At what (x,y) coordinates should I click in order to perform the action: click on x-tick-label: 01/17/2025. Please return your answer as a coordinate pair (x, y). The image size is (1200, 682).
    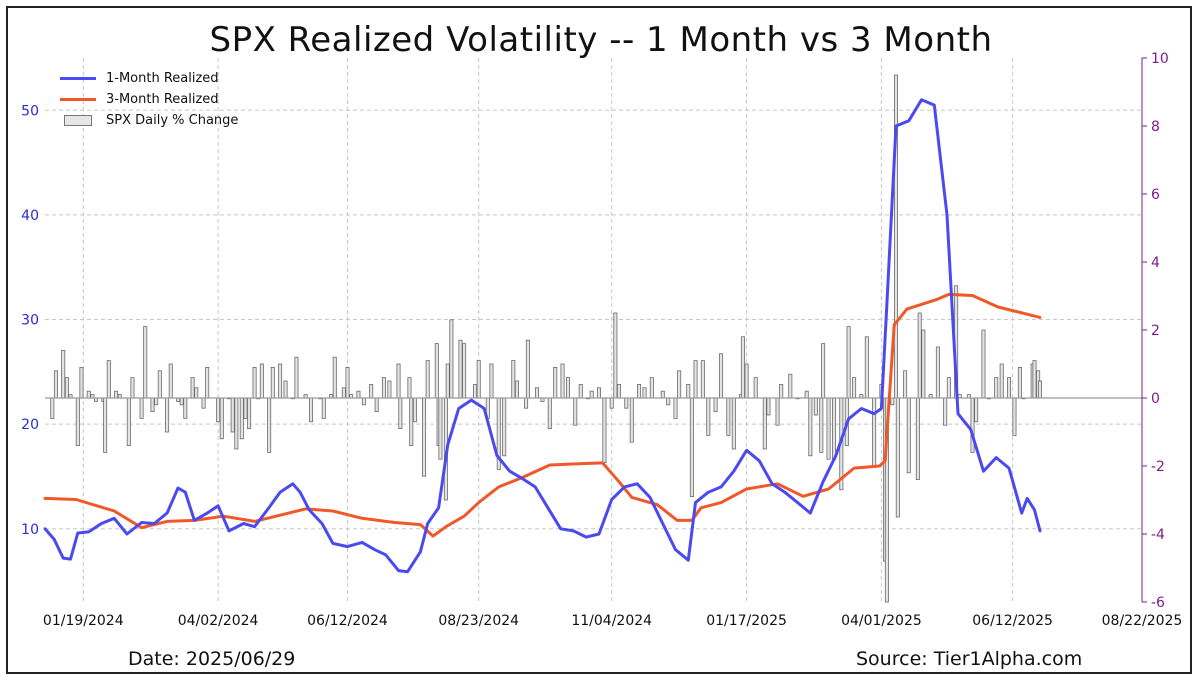
    Looking at the image, I should click on (746, 621).